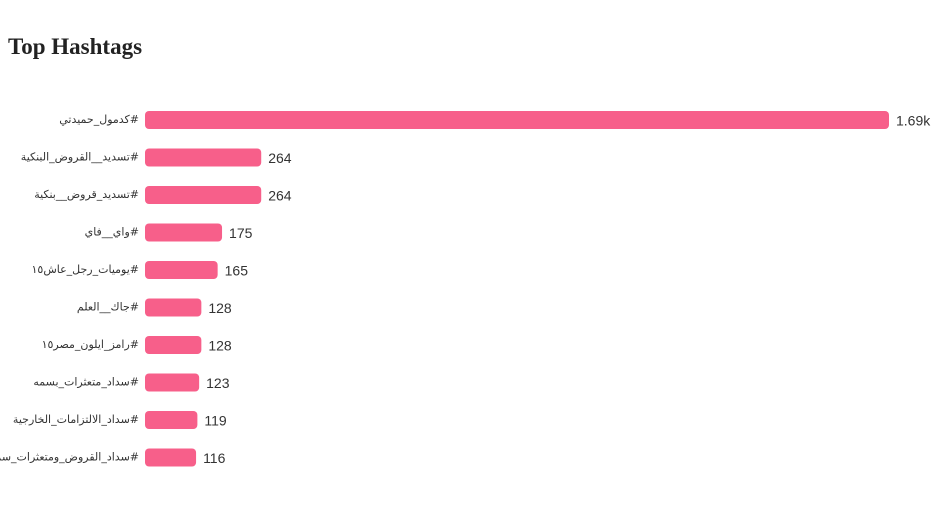 The height and width of the screenshot is (522, 952). Describe the element at coordinates (86, 269) in the screenshot. I see `y-tick-label: #يوميات_رجل_عاش١٥` at that location.